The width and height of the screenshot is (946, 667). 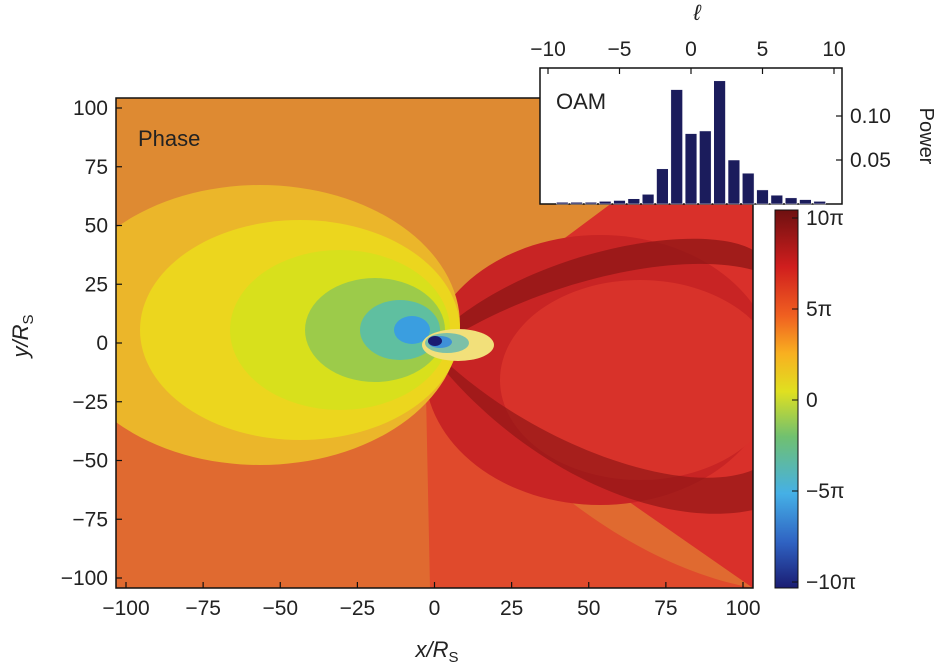 I want to click on colorbar, so click(x=786, y=399).